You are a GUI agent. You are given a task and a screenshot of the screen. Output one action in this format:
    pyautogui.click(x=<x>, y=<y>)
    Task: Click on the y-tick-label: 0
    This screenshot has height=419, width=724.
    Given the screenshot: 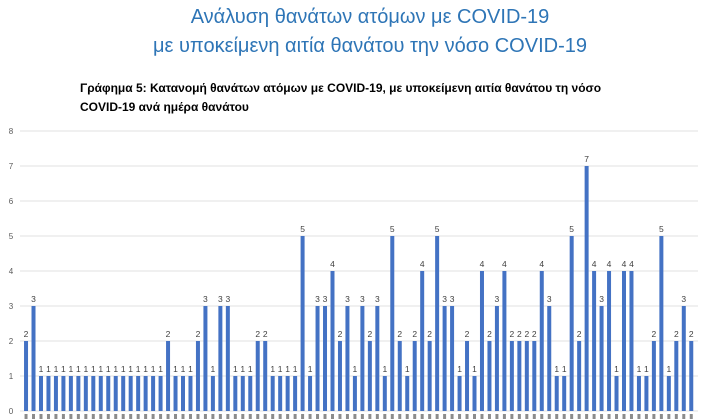 What is the action you would take?
    pyautogui.click(x=11, y=411)
    